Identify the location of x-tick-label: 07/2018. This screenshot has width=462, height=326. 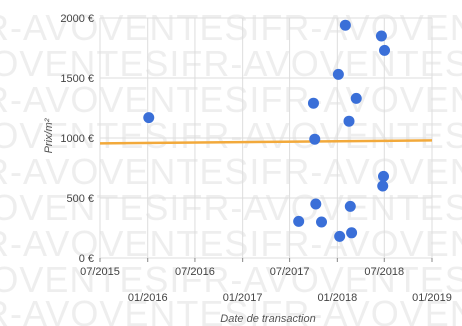
(384, 272).